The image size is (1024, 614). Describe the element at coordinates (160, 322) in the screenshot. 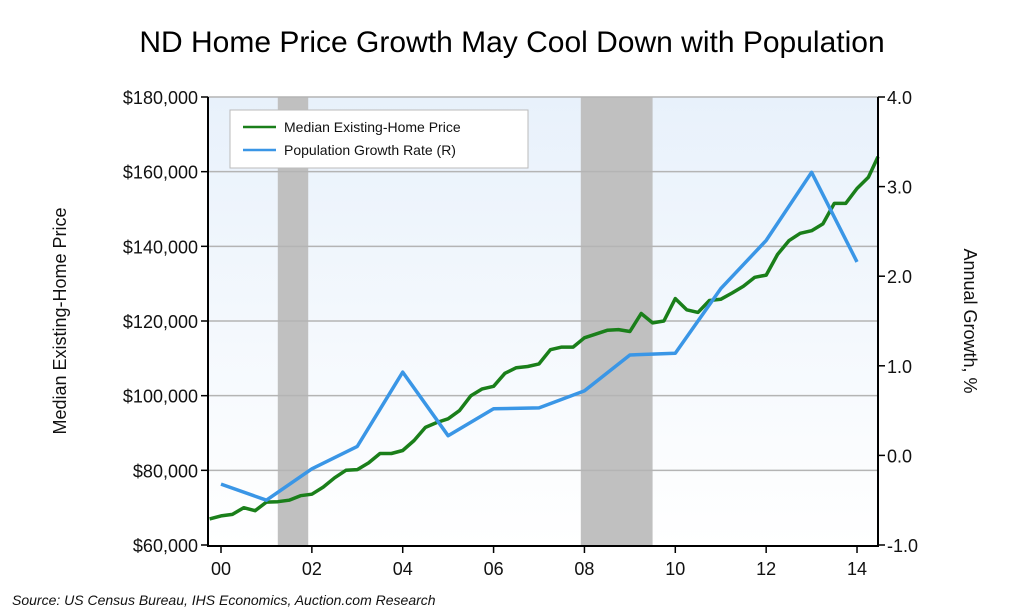

I see `left-tick-label: $120,000` at that location.